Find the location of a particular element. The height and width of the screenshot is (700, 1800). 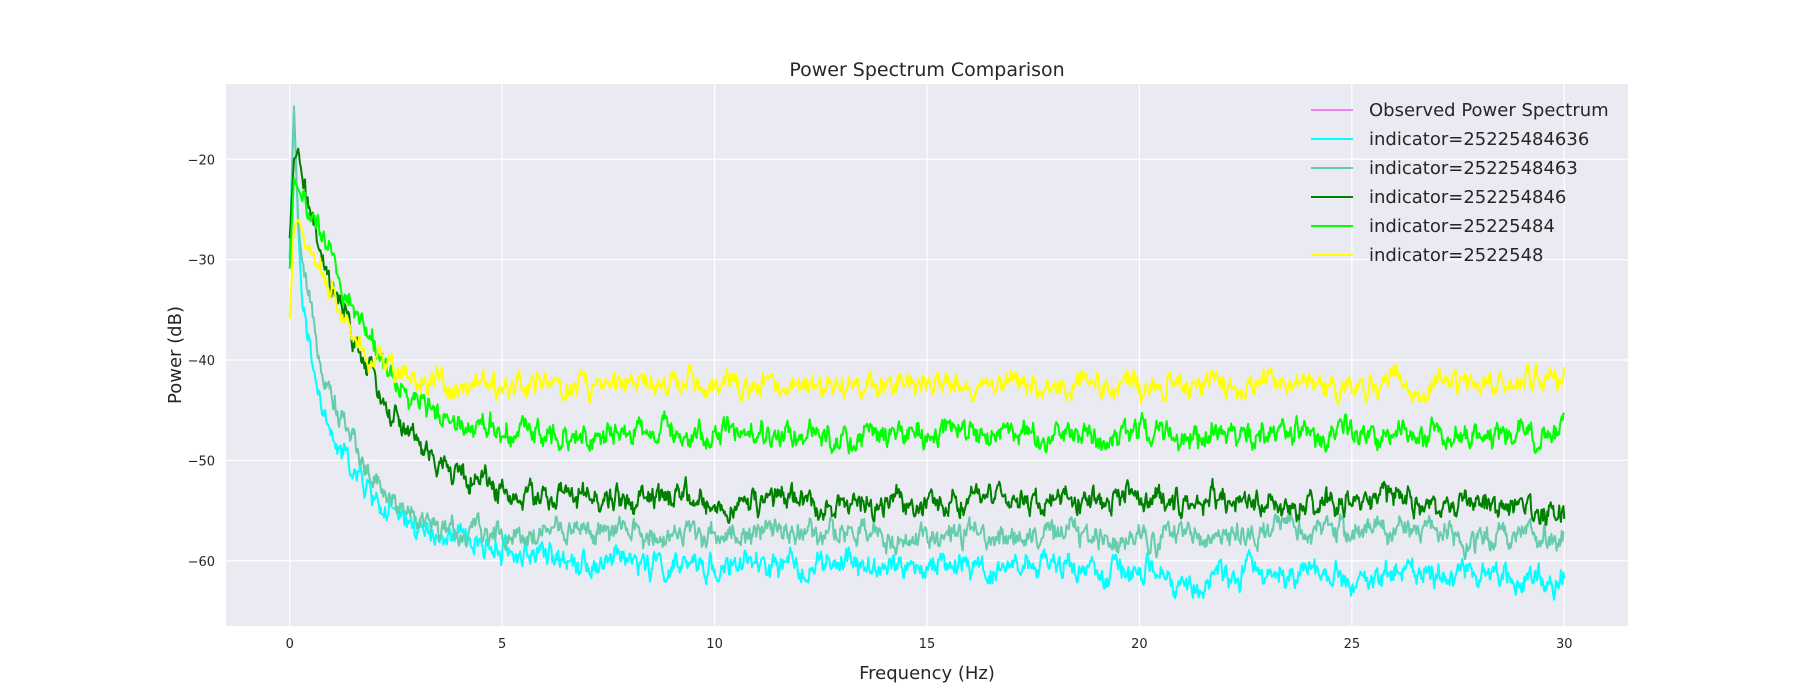

y-tick-label: −40 is located at coordinates (201, 361).